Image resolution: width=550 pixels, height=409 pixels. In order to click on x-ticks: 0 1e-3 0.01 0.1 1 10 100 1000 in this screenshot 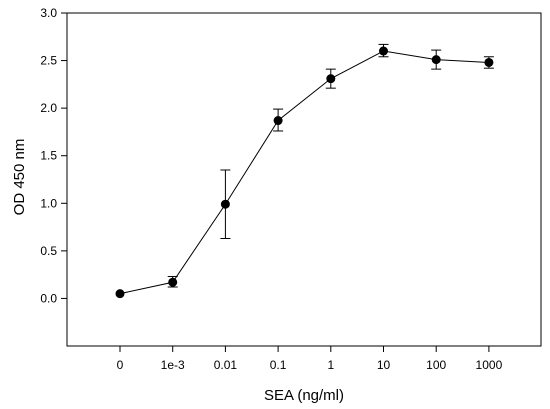, I will do `click(310, 359)`.